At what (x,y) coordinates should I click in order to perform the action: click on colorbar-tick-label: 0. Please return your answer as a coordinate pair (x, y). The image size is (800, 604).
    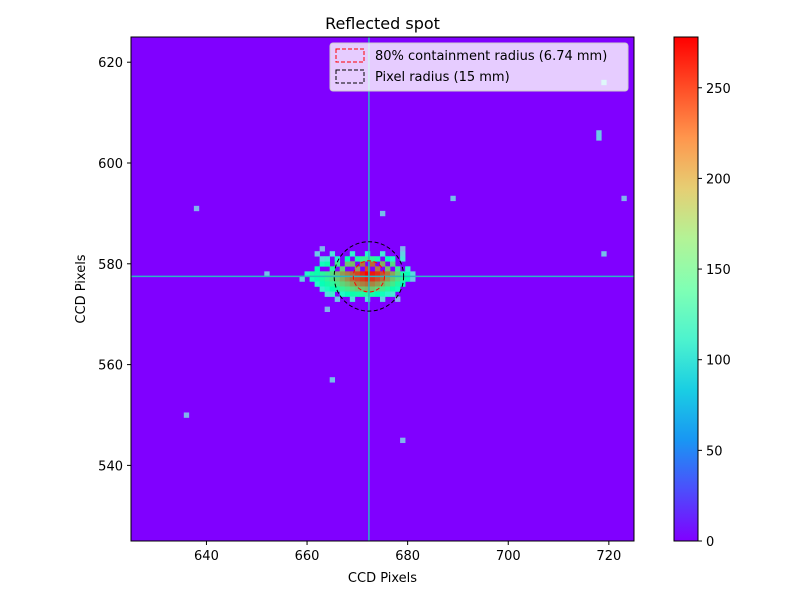
    Looking at the image, I should click on (710, 542).